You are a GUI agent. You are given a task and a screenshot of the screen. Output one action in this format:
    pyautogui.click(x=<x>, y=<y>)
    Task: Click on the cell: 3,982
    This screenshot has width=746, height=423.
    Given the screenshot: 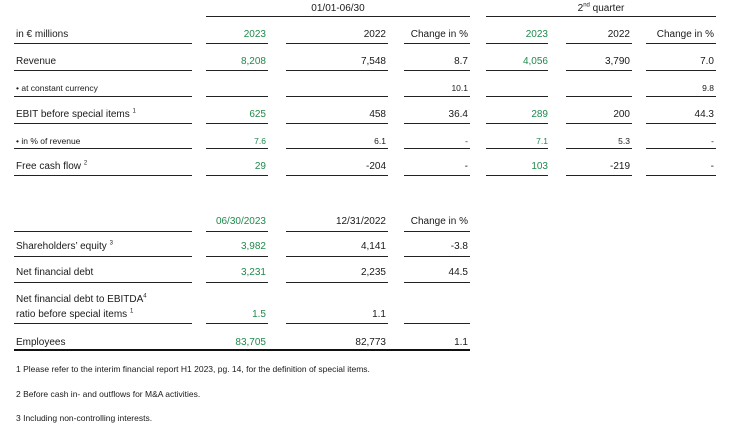 What is the action you would take?
    pyautogui.click(x=253, y=246)
    